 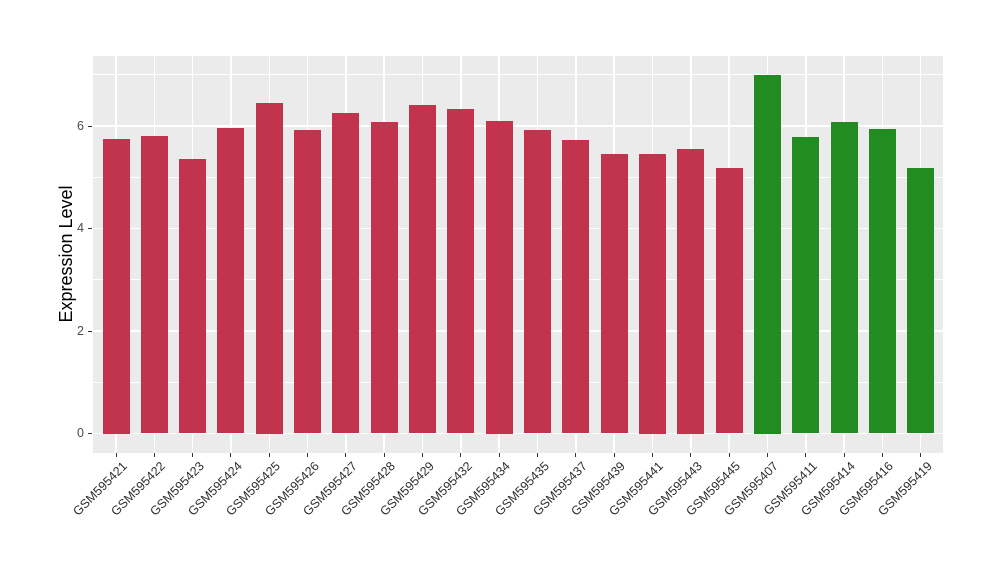 I want to click on y-tick-label: 2, so click(x=80, y=330).